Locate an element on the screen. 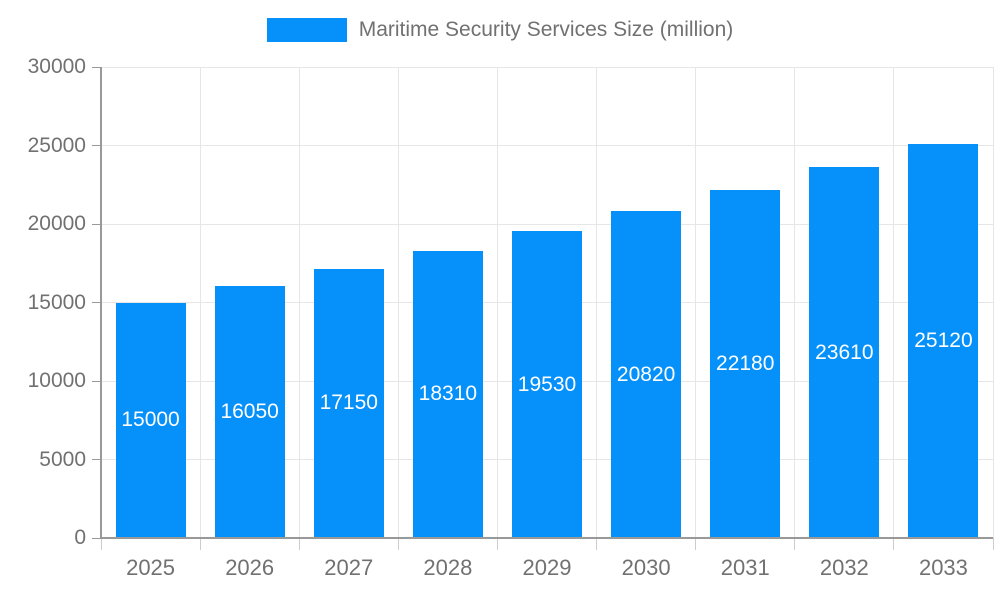 The width and height of the screenshot is (1000, 600). bar-2031: 22180 is located at coordinates (745, 363).